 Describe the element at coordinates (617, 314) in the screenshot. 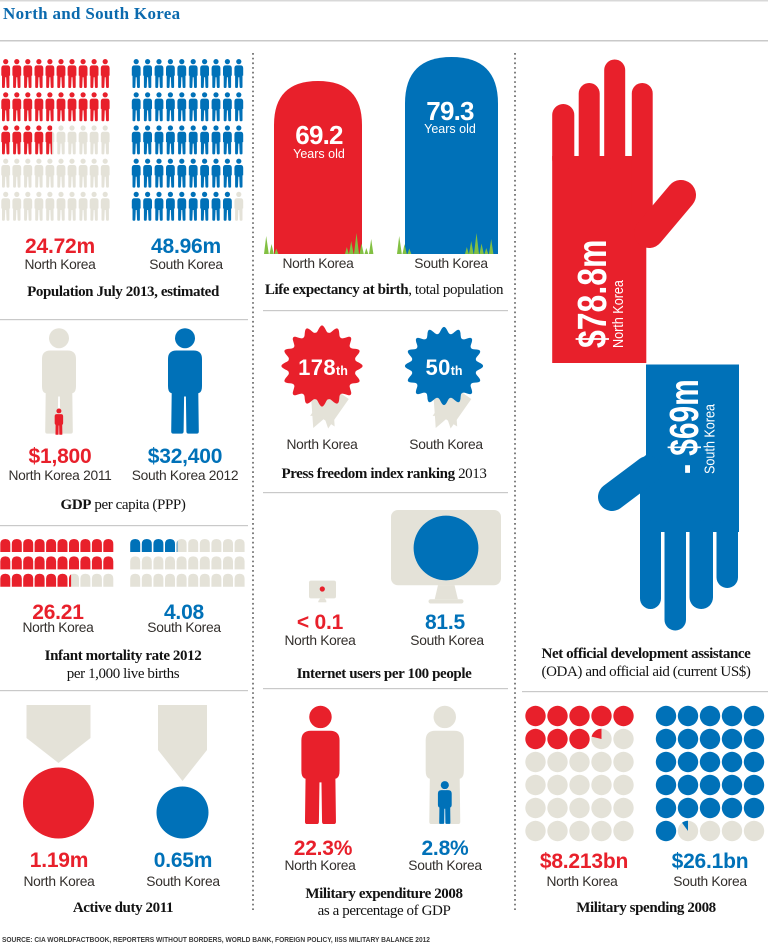

I see `svg-text: North Korea` at that location.